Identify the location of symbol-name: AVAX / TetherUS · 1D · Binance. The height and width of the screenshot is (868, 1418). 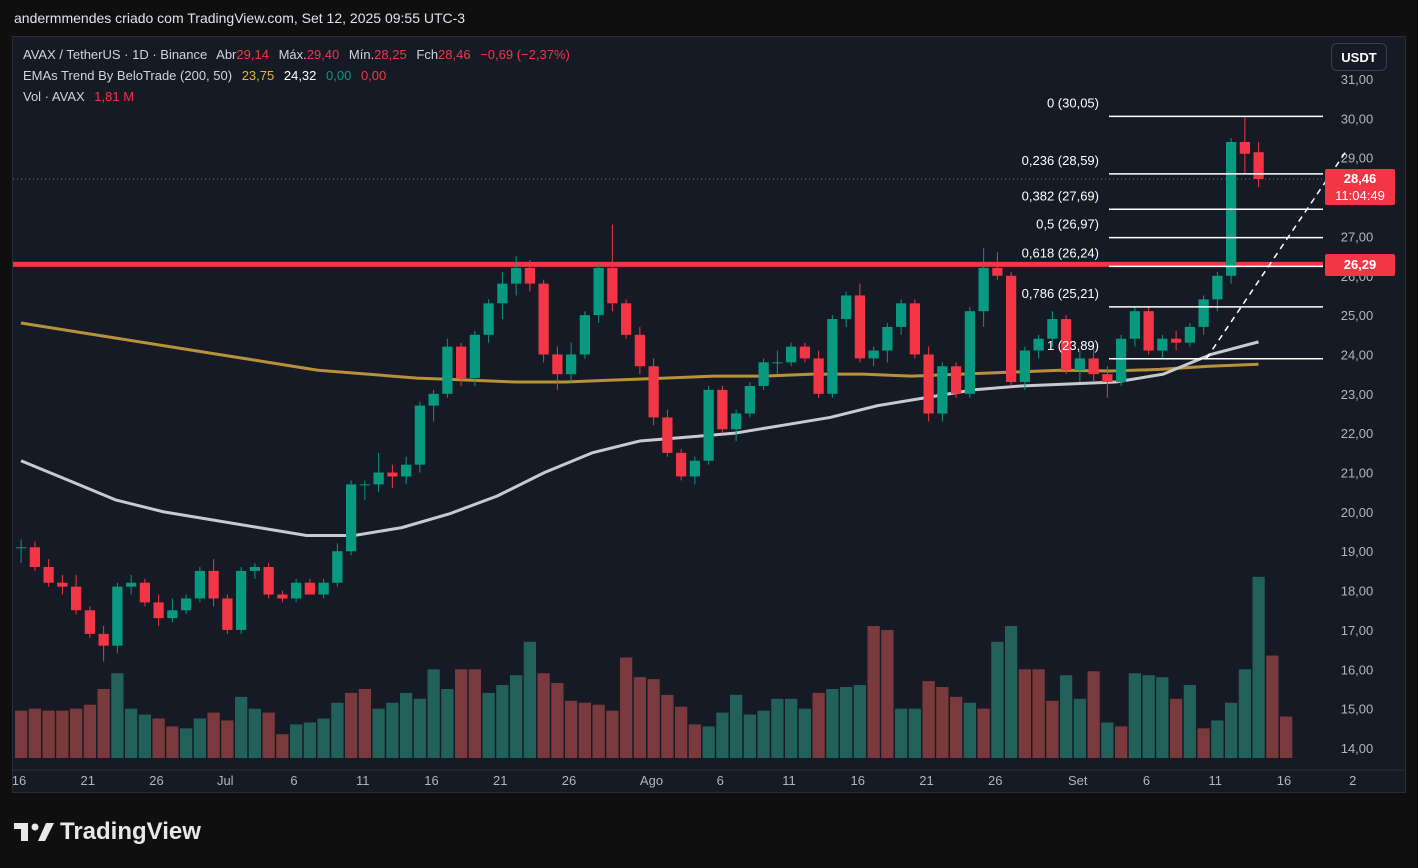
(115, 54).